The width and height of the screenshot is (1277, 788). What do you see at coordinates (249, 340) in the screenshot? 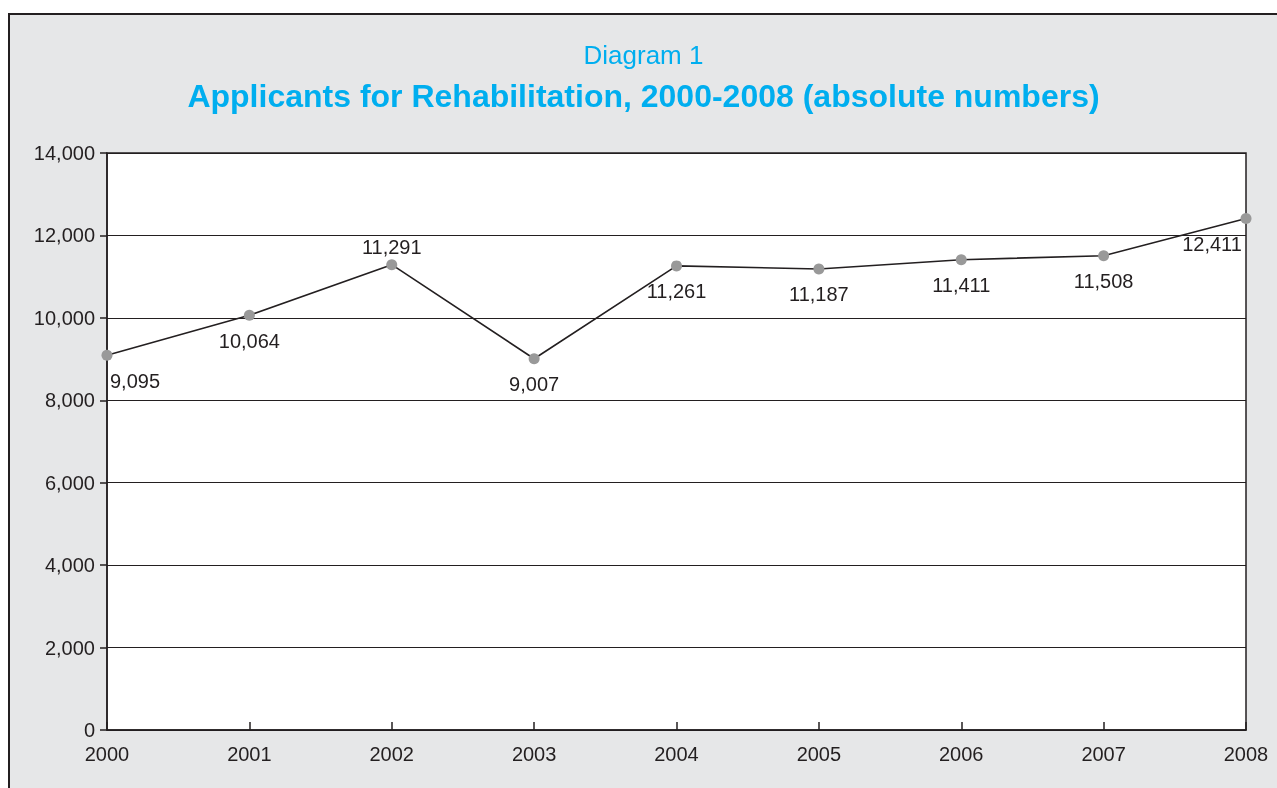
I see `data-label: 10,064` at bounding box center [249, 340].